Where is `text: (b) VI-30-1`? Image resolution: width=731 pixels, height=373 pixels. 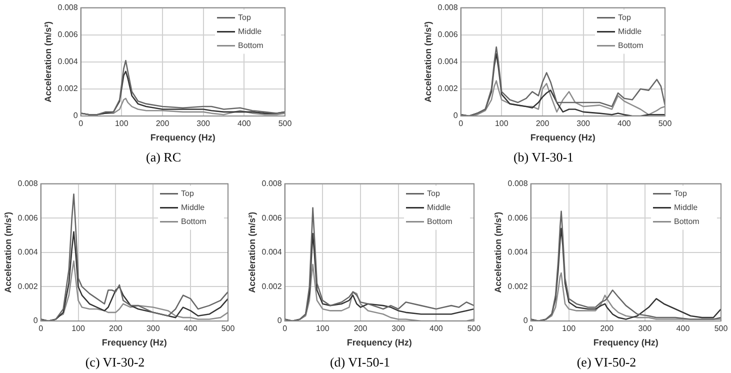
text: (b) VI-30-1 is located at coordinates (543, 157).